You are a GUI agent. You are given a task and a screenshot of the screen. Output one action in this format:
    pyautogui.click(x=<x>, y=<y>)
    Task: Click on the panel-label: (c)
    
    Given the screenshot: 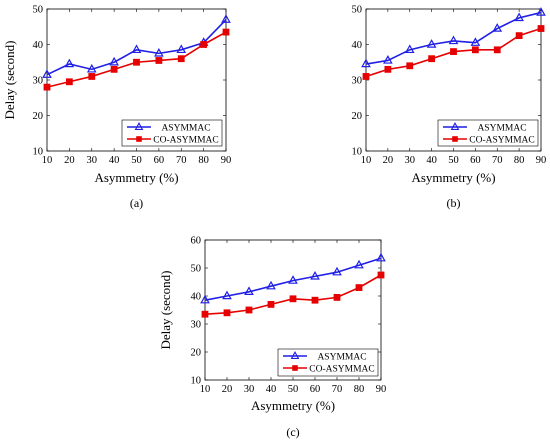 What is the action you would take?
    pyautogui.click(x=292, y=432)
    